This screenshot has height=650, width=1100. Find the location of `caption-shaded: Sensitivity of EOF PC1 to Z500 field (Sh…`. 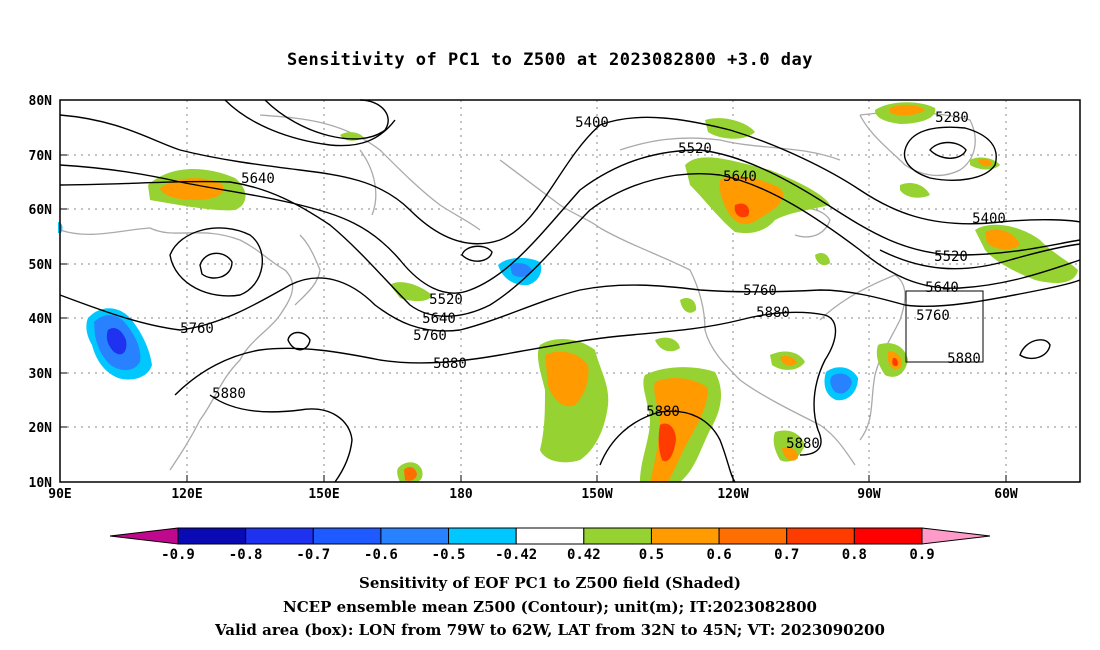

caption-shaded: Sensitivity of EOF PC1 to Z500 field (Sh… is located at coordinates (550, 583).